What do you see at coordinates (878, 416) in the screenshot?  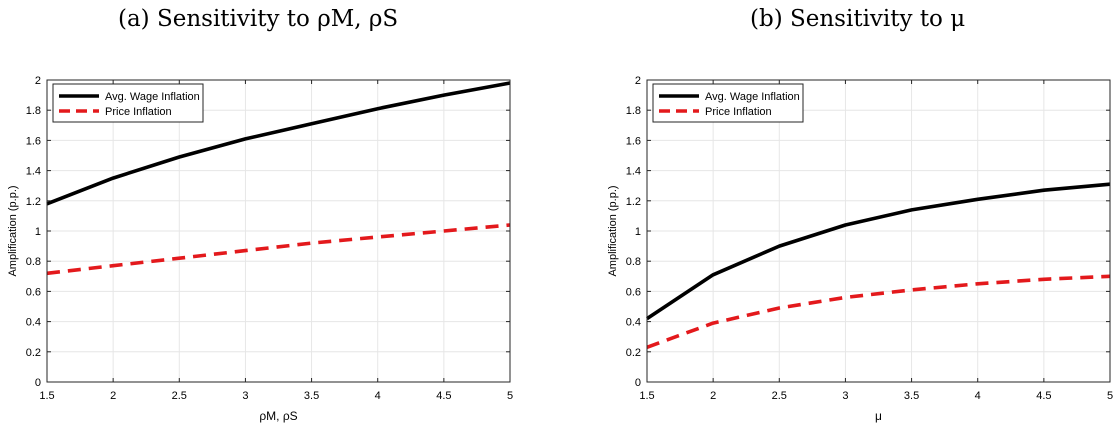 I see `x-axis-label: μ` at bounding box center [878, 416].